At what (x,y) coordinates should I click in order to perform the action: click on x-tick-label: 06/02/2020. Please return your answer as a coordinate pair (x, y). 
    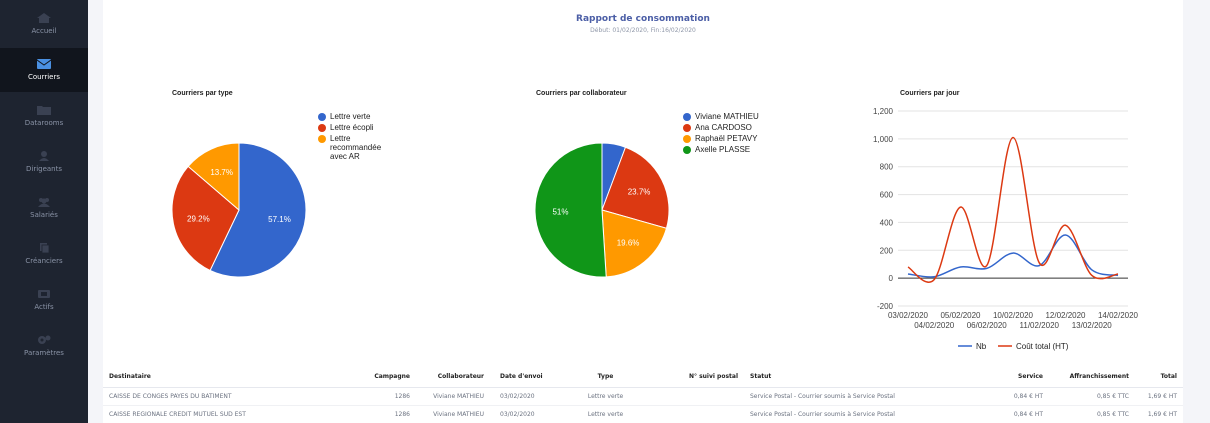
    Looking at the image, I should click on (987, 325).